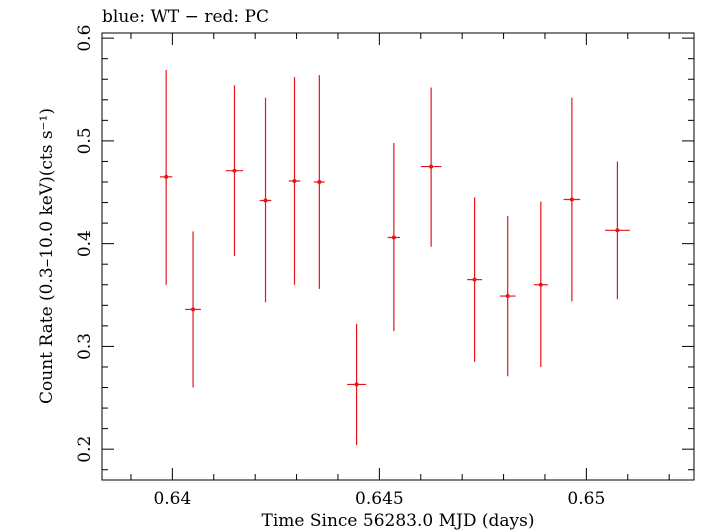  I want to click on chart-title: blue: WT − red: PC, so click(185, 17).